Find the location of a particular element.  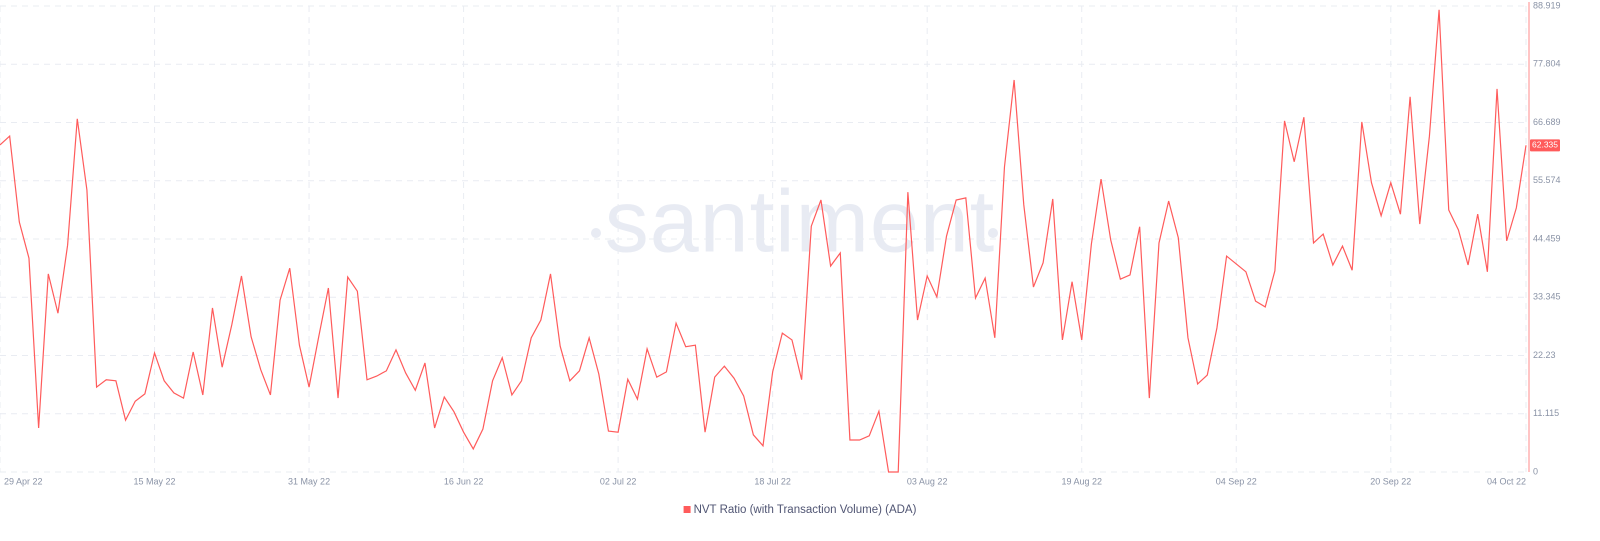

x-tick-label: 20 Sep 22 is located at coordinates (1390, 481).